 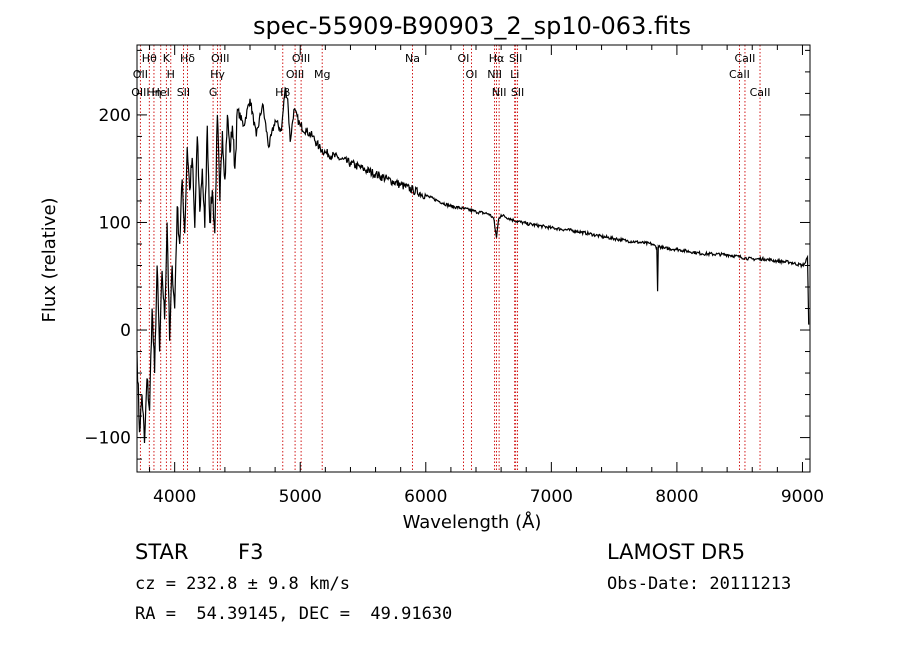 What do you see at coordinates (294, 614) in the screenshot?
I see `coordinates-readout: RA = 54.39145, DEC = 49.91630` at bounding box center [294, 614].